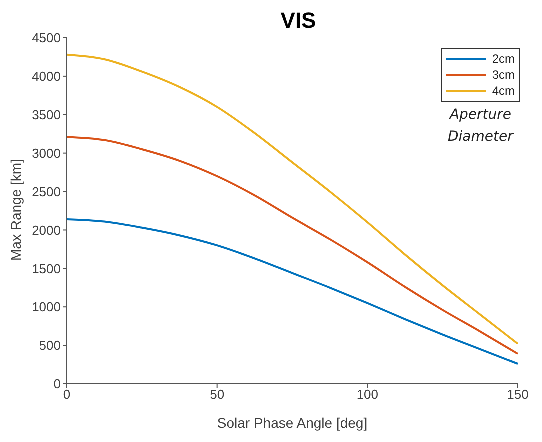 This screenshot has width=542, height=442. What do you see at coordinates (46, 115) in the screenshot?
I see `y-tick-label: 3500` at bounding box center [46, 115].